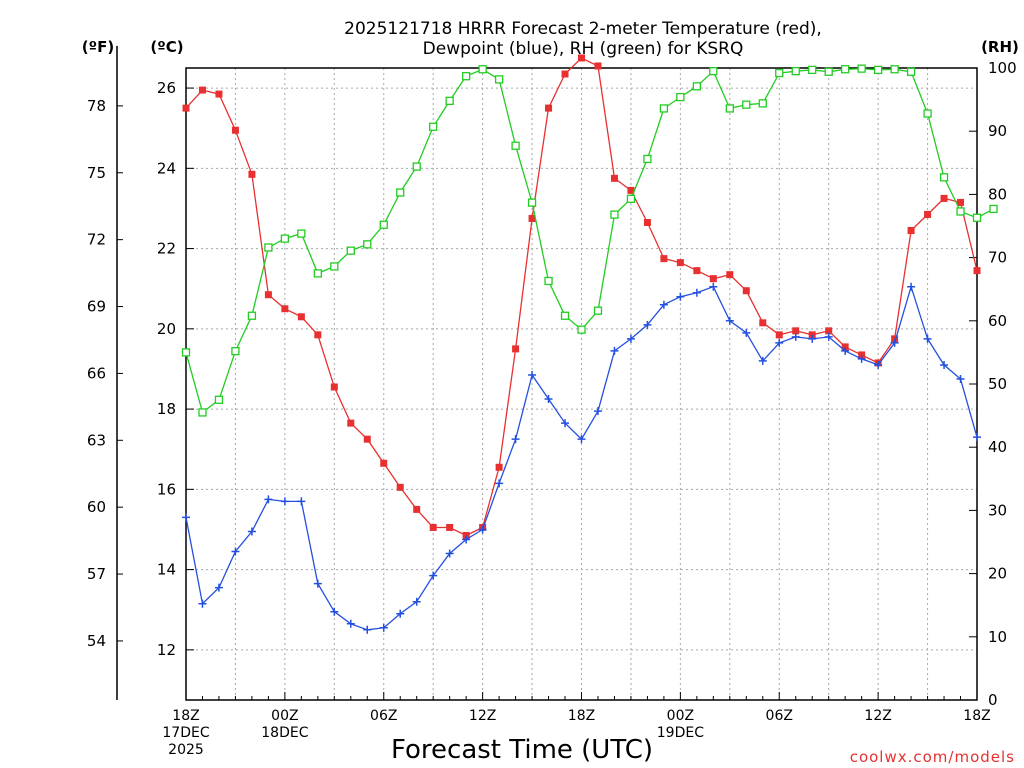 The image size is (1024, 768). I want to click on rh-tick-label: 0, so click(993, 700).